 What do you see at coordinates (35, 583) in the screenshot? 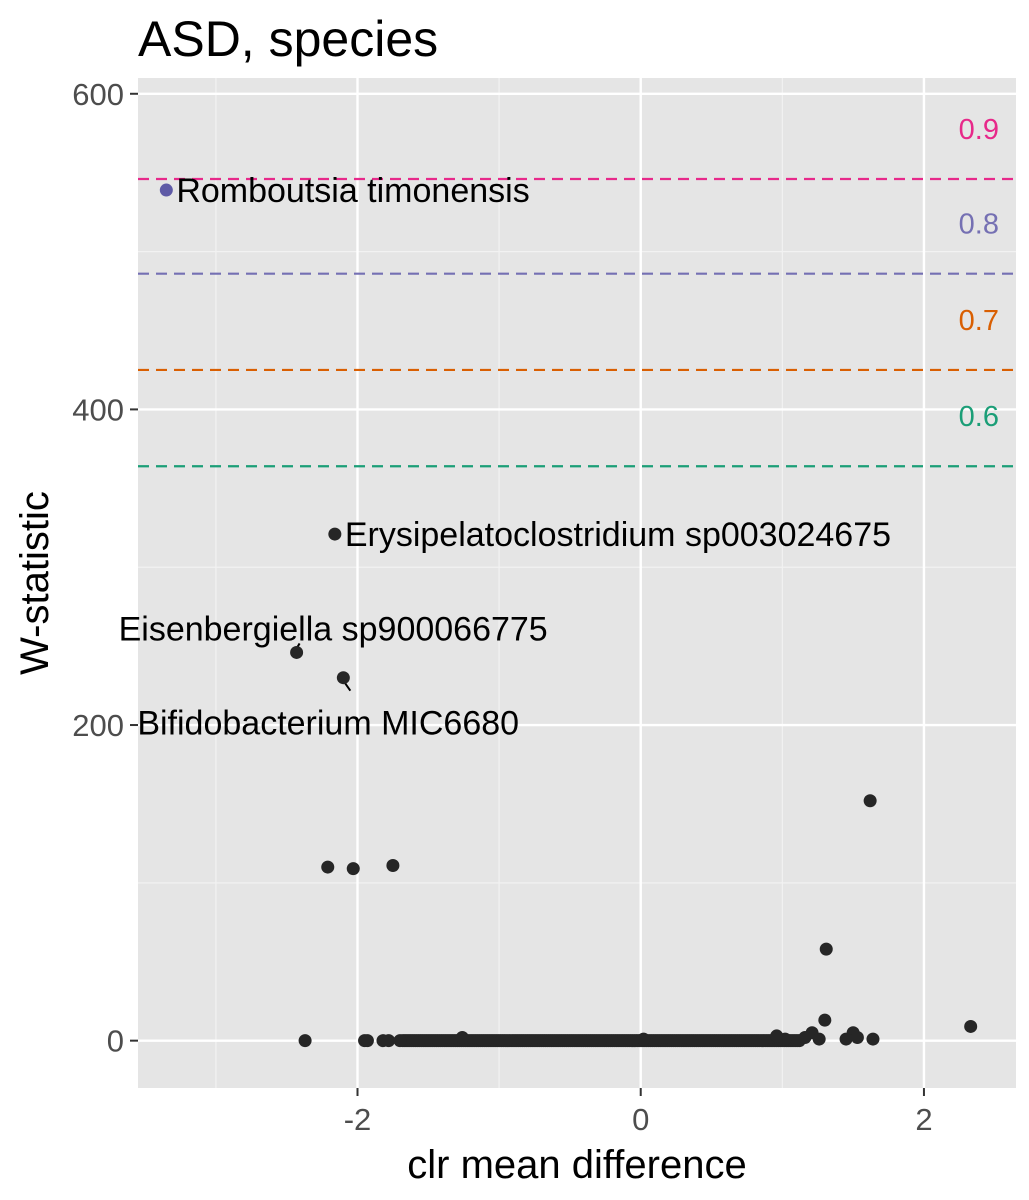
I see `y-axis-title: W-statistic` at bounding box center [35, 583].